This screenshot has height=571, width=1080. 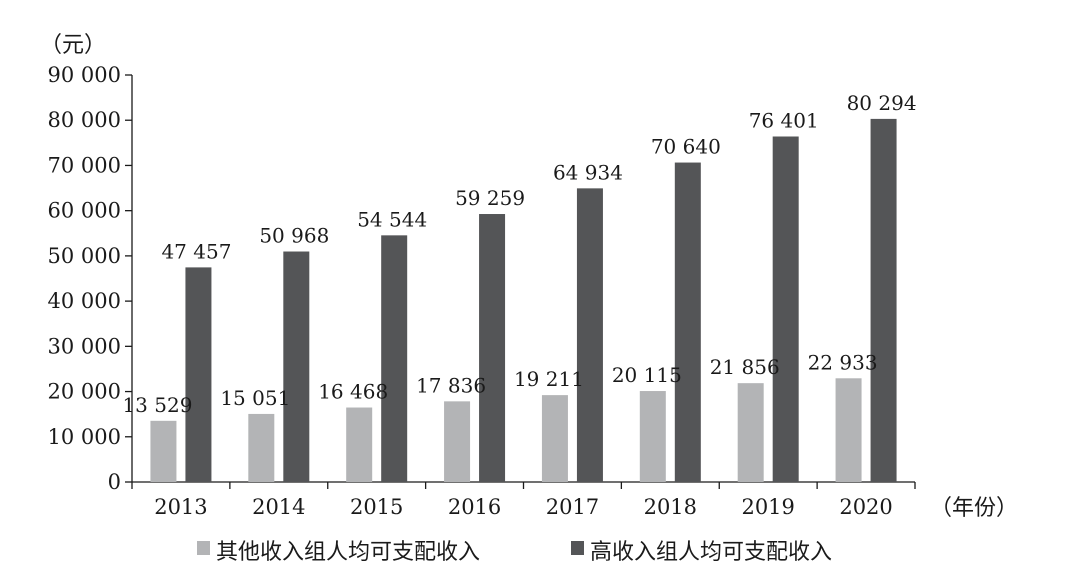 I want to click on legend-swatch-high-income, so click(x=577, y=548).